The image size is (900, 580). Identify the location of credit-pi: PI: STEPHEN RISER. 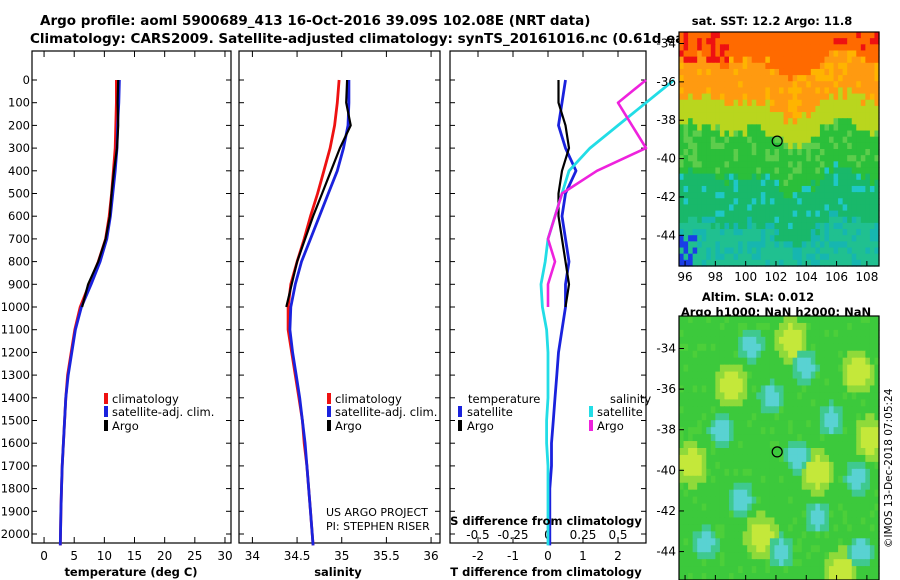
(378, 526).